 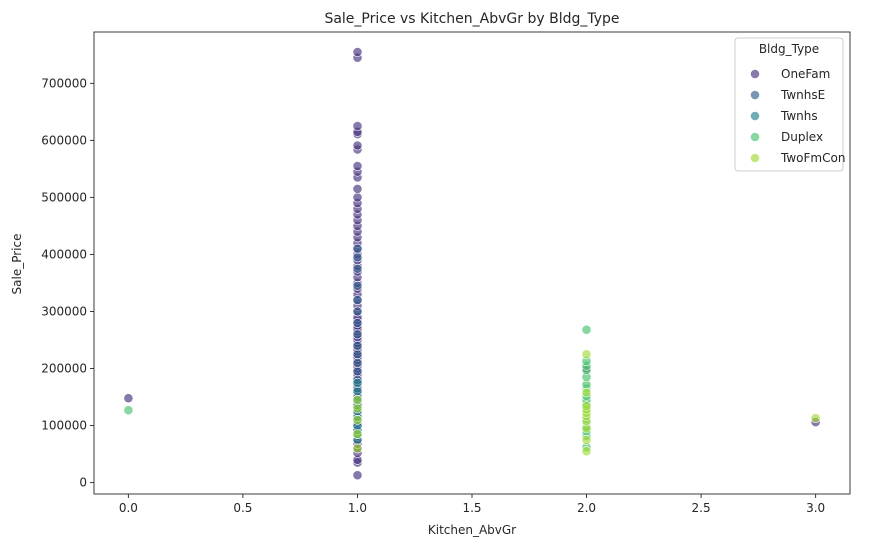 What do you see at coordinates (128, 508) in the screenshot?
I see `x-tick-label: 0.0` at bounding box center [128, 508].